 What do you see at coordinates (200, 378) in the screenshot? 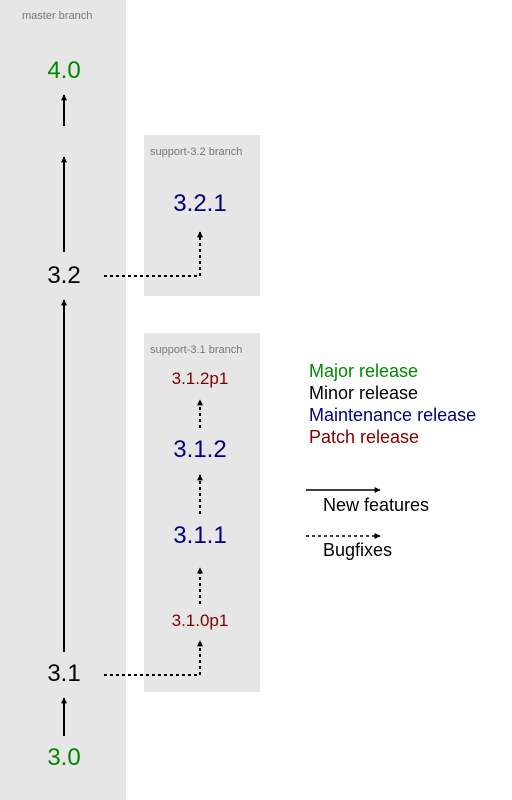
I see `version-3-1-2p1: 3.1.2p1` at bounding box center [200, 378].